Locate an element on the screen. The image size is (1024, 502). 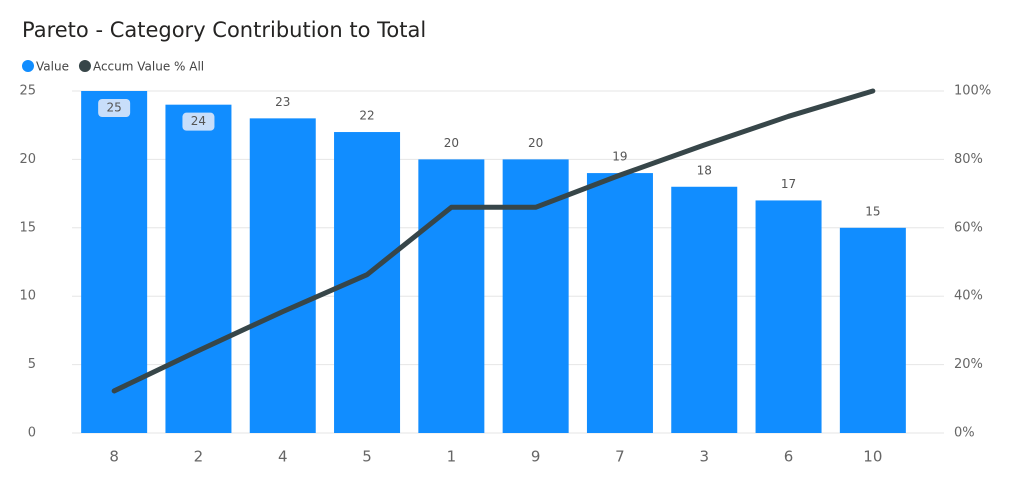
legend-label: Value is located at coordinates (52, 67).